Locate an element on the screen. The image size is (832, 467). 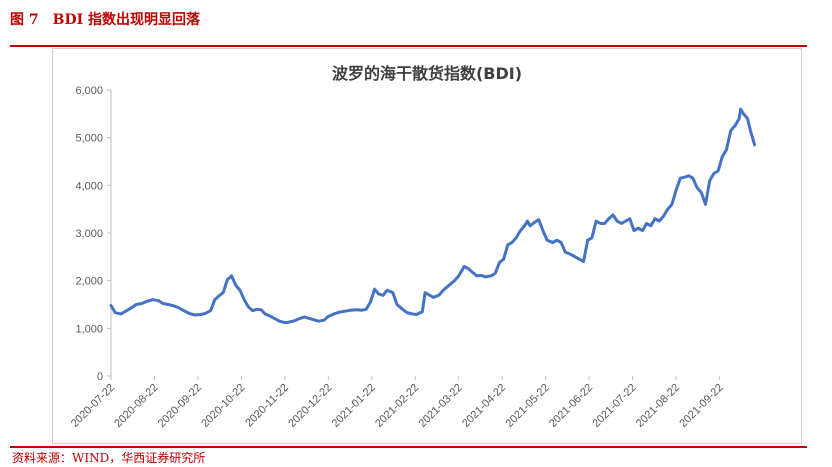
y-tick-label: 5,000 is located at coordinates (89, 139).